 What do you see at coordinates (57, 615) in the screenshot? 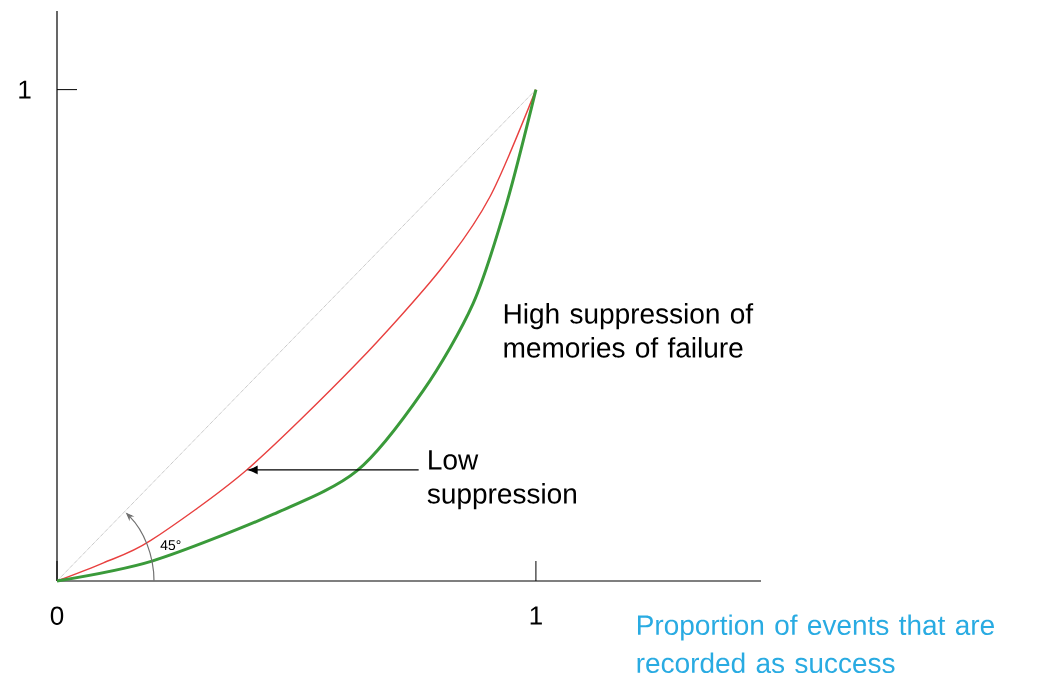
I see `x-tick-label: 0` at bounding box center [57, 615].